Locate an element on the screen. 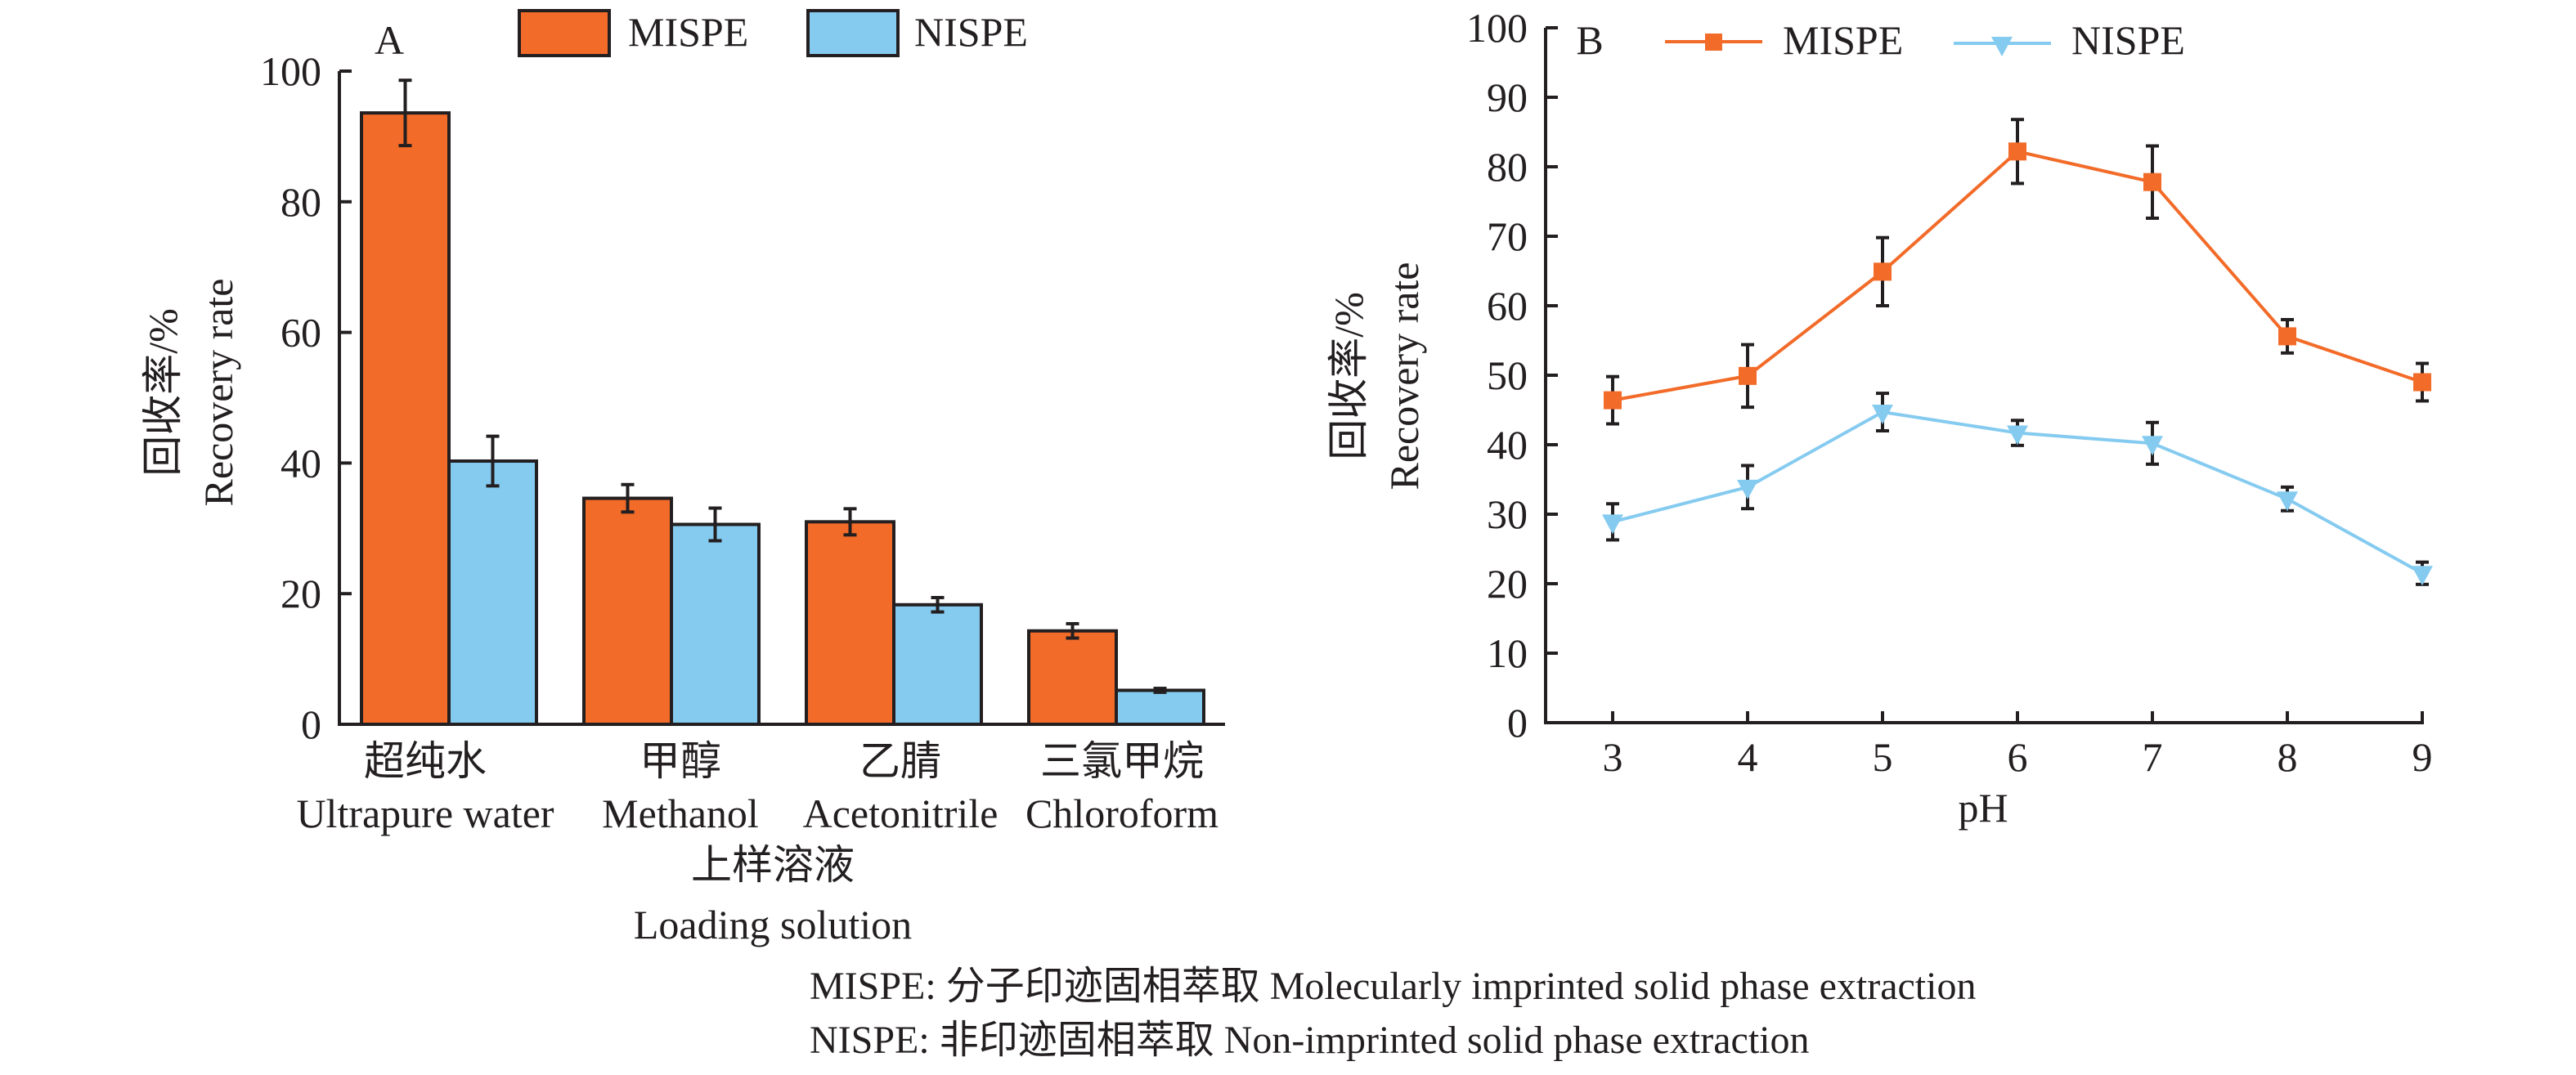  x-tick-label: 9 is located at coordinates (2422, 757).